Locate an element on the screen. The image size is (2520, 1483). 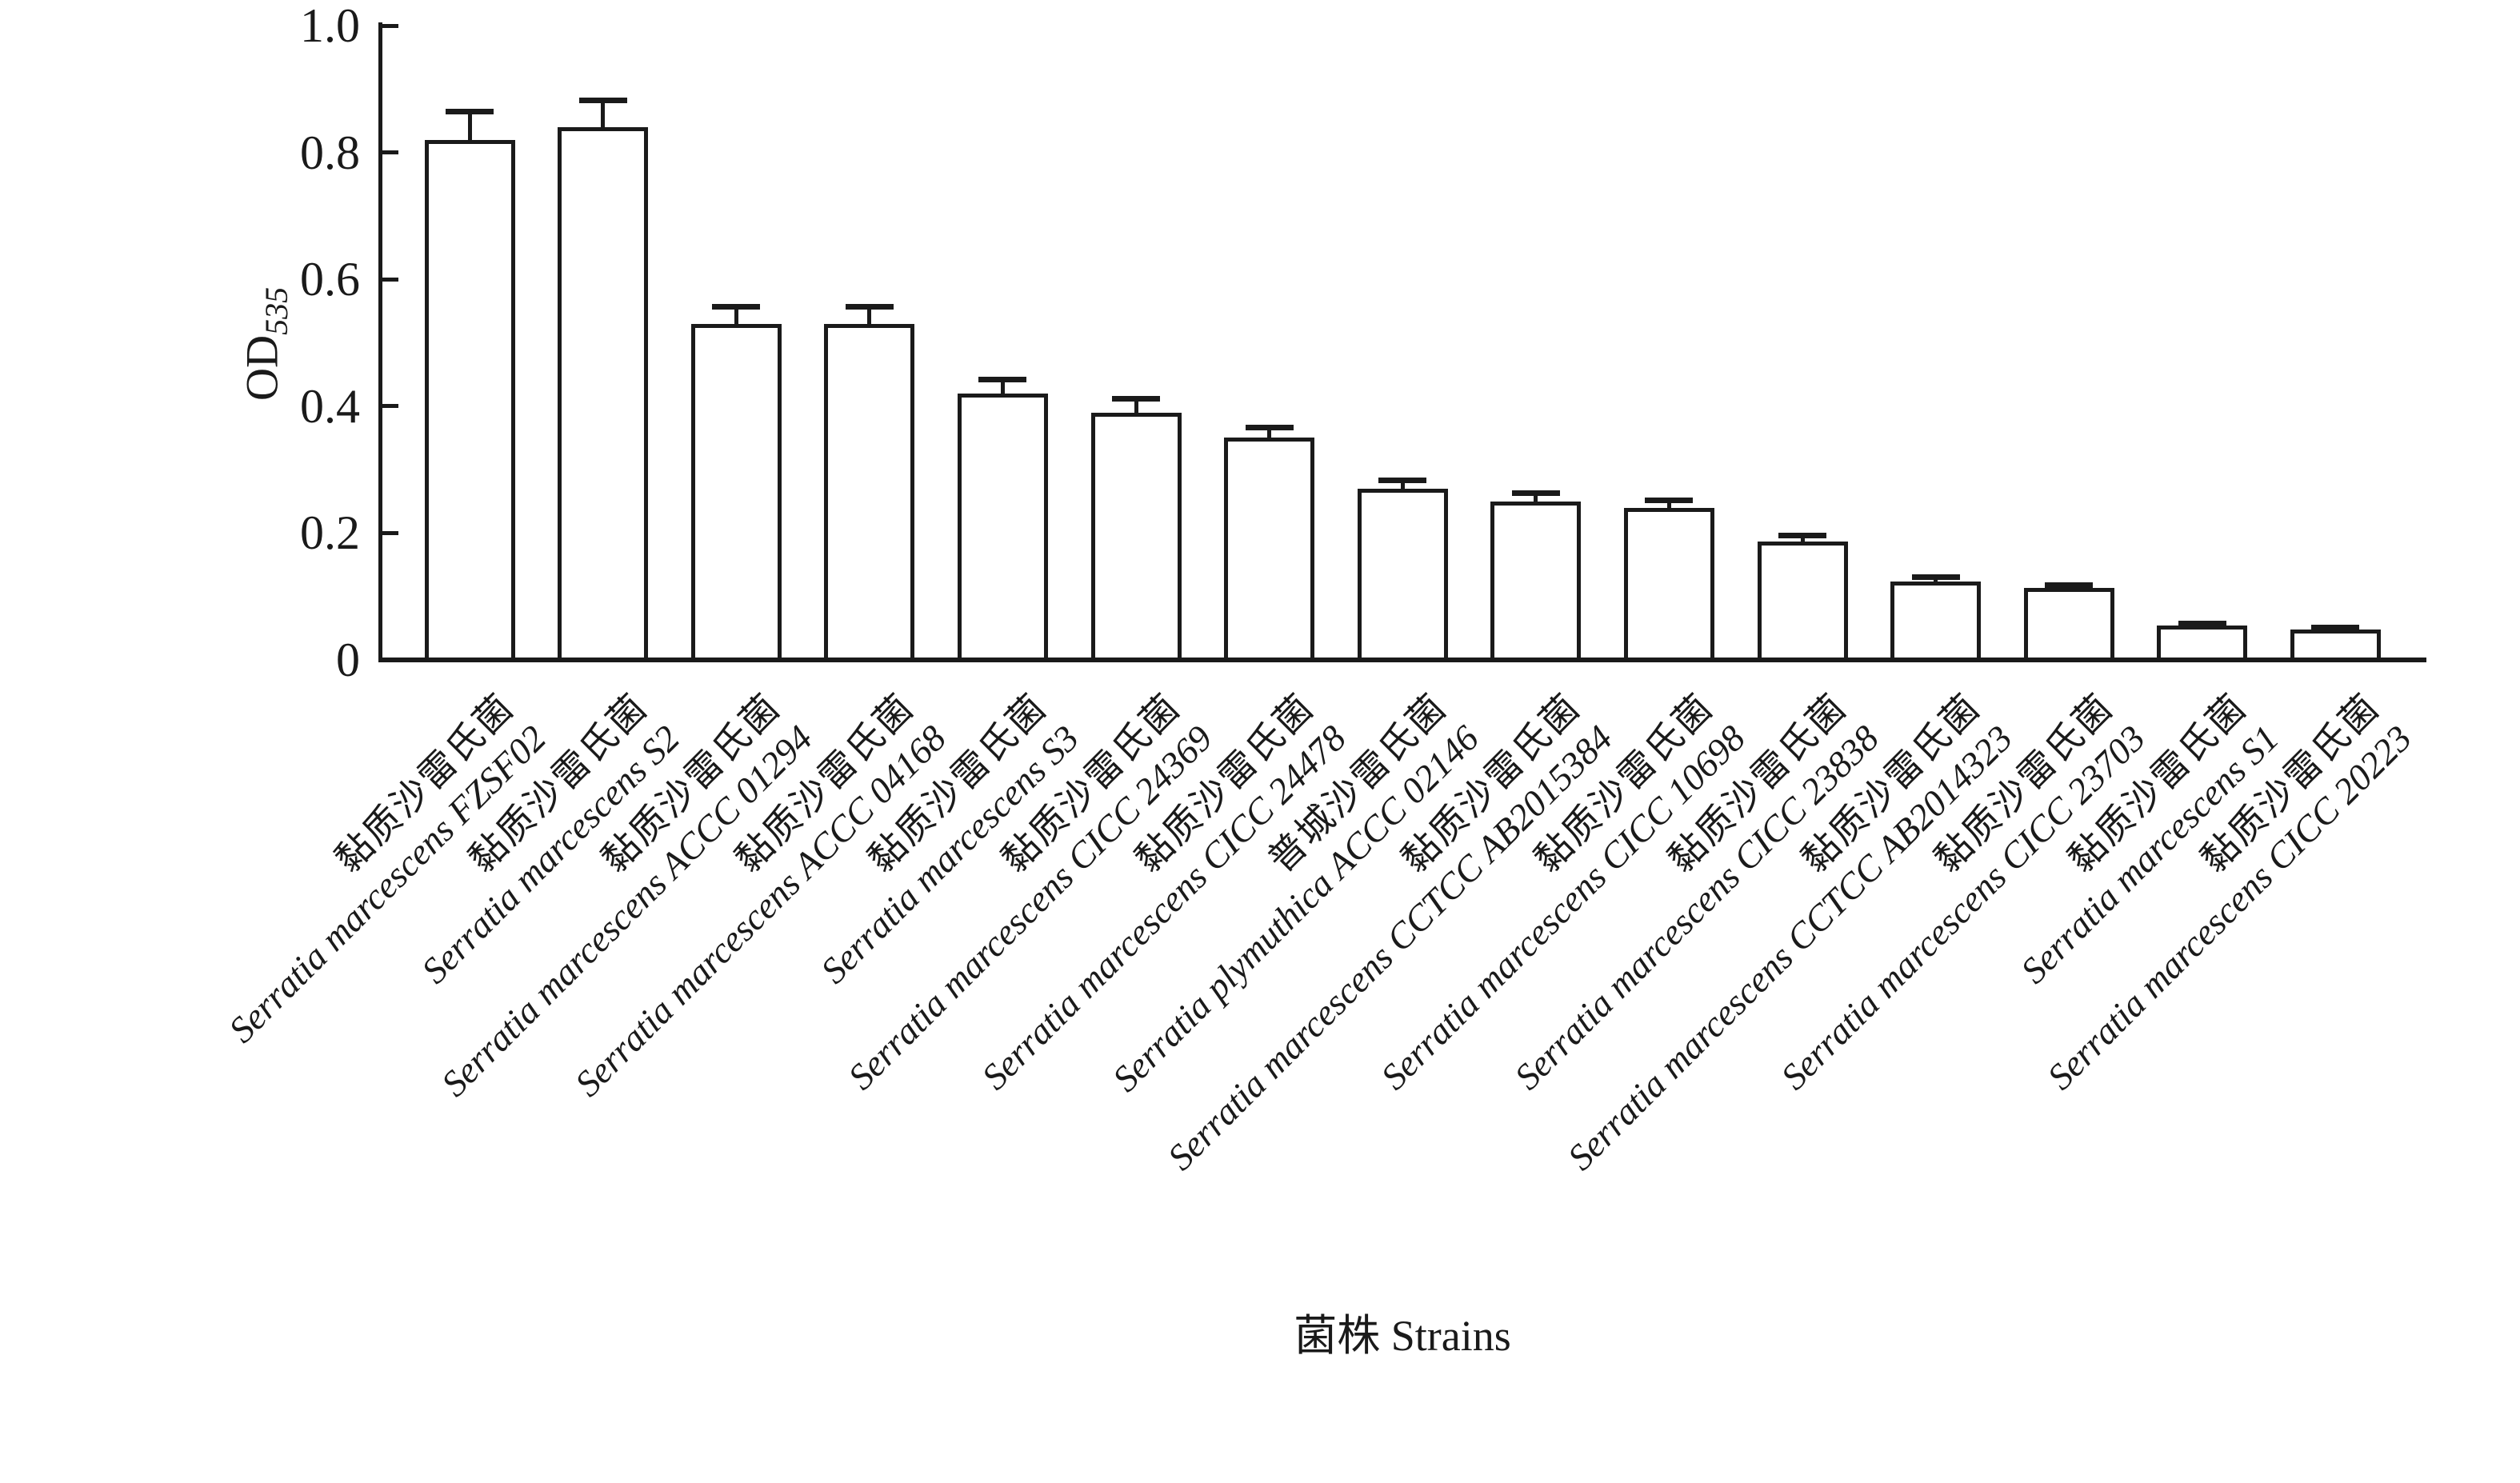
bar-serratia-marcescens-s1 is located at coordinates (2202, 642).